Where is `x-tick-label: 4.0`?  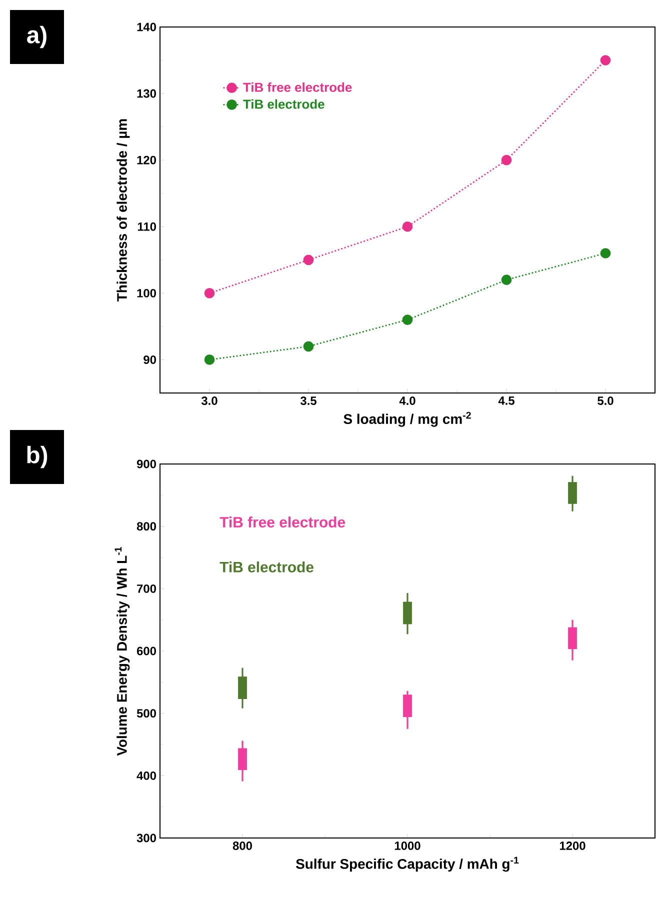
x-tick-label: 4.0 is located at coordinates (407, 400).